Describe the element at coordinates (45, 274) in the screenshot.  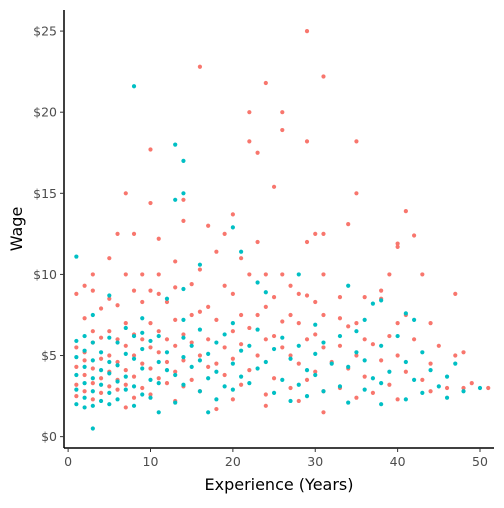
I see `y-tick-label: $10` at that location.